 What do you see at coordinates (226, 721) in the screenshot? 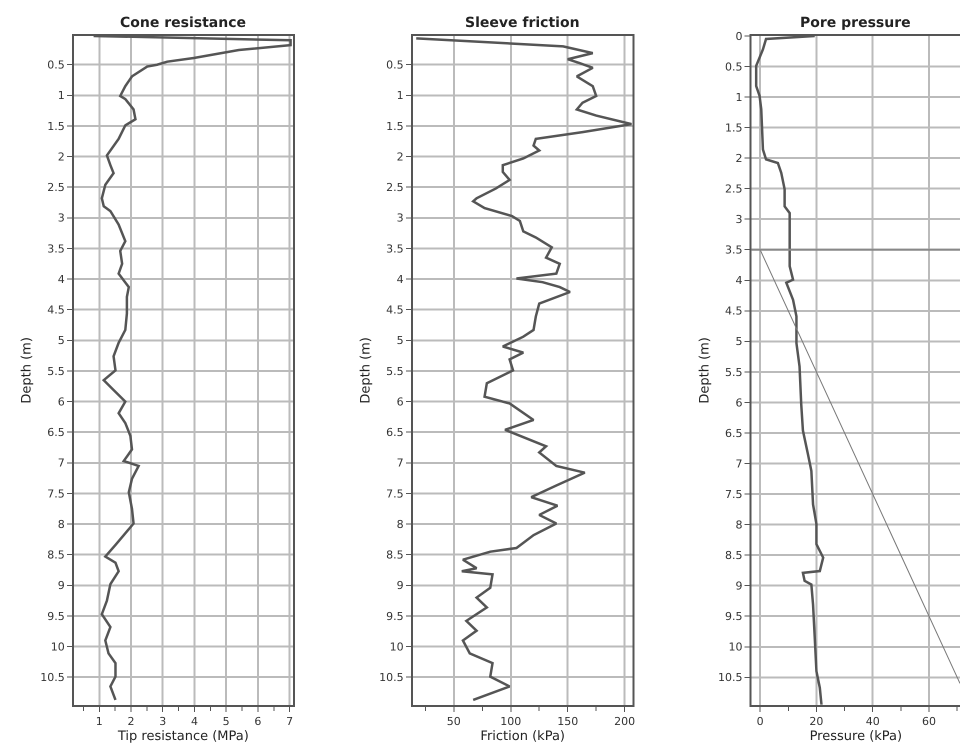
I see `x-tick-label: 5` at bounding box center [226, 721].